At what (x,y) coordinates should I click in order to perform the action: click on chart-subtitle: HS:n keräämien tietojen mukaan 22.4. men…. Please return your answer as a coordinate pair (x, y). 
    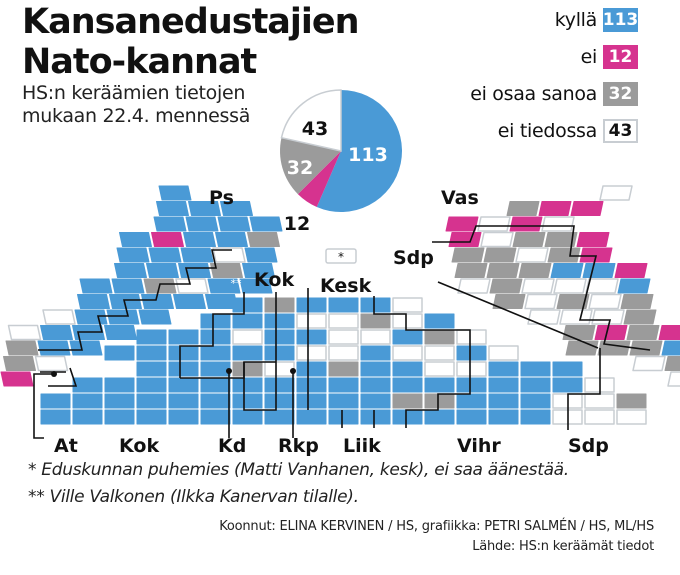
    Looking at the image, I should click on (136, 105).